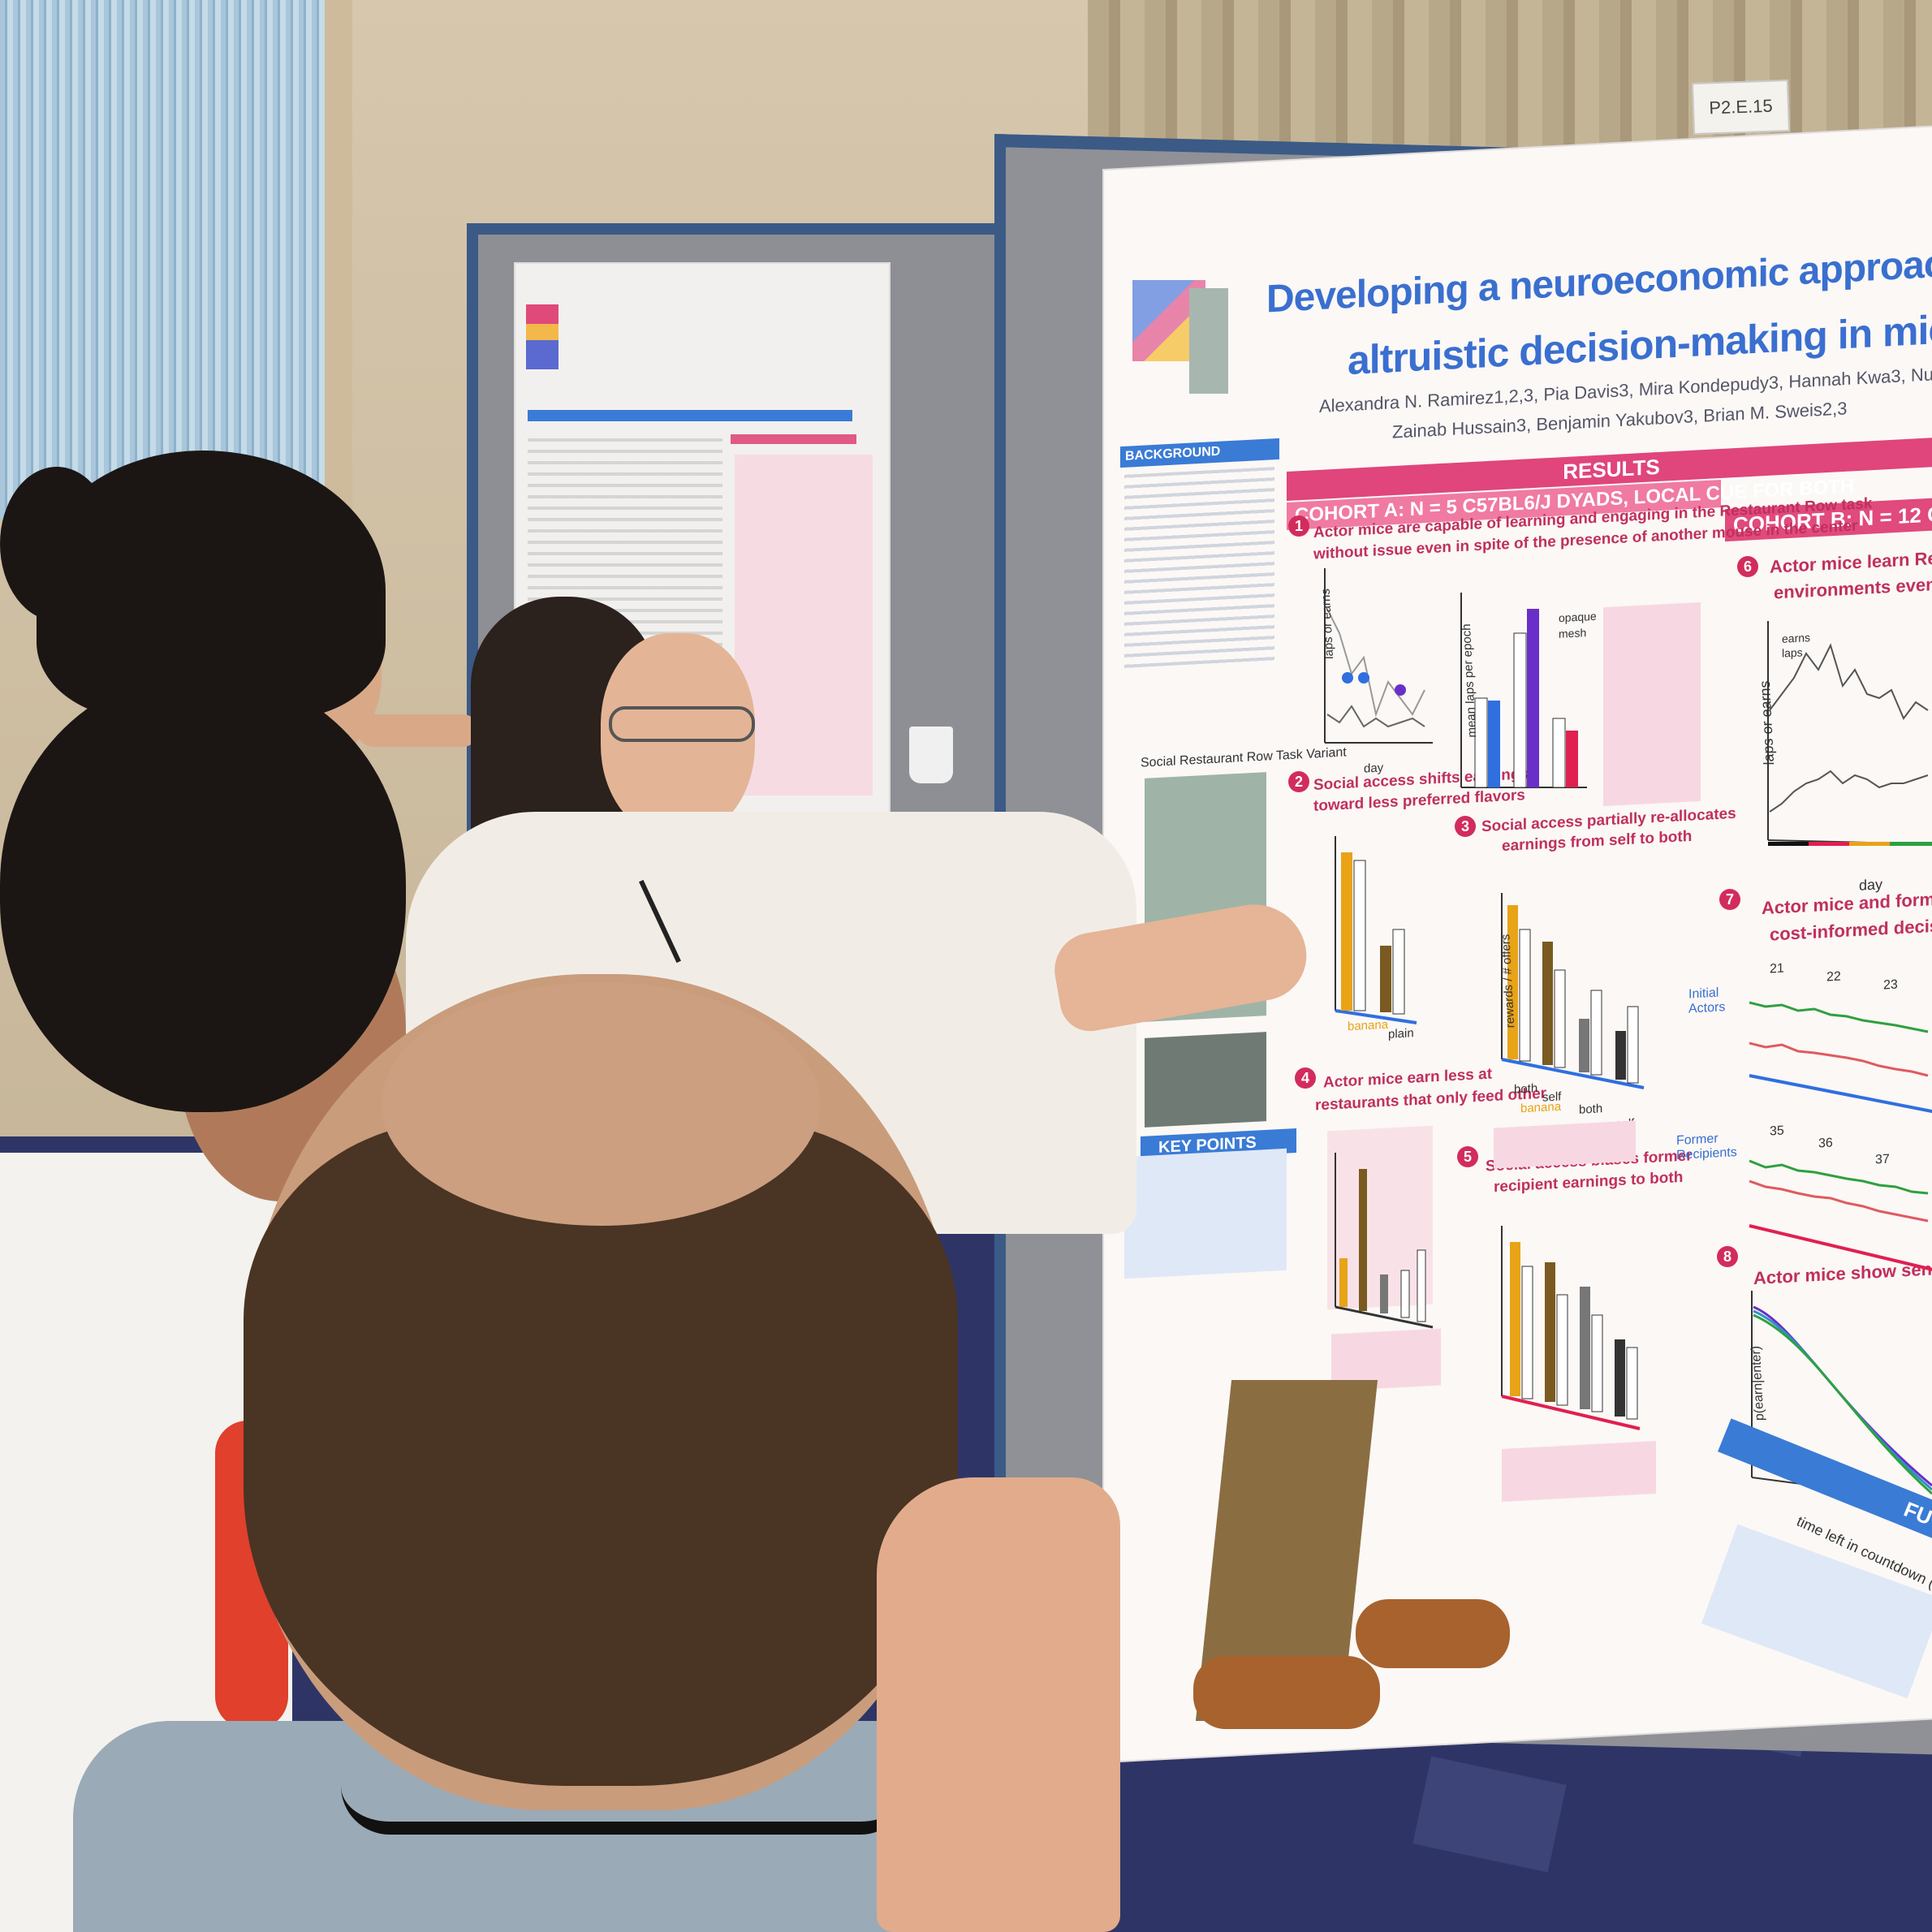  What do you see at coordinates (1378, 656) in the screenshot?
I see `figure-1-line-chart` at bounding box center [1378, 656].